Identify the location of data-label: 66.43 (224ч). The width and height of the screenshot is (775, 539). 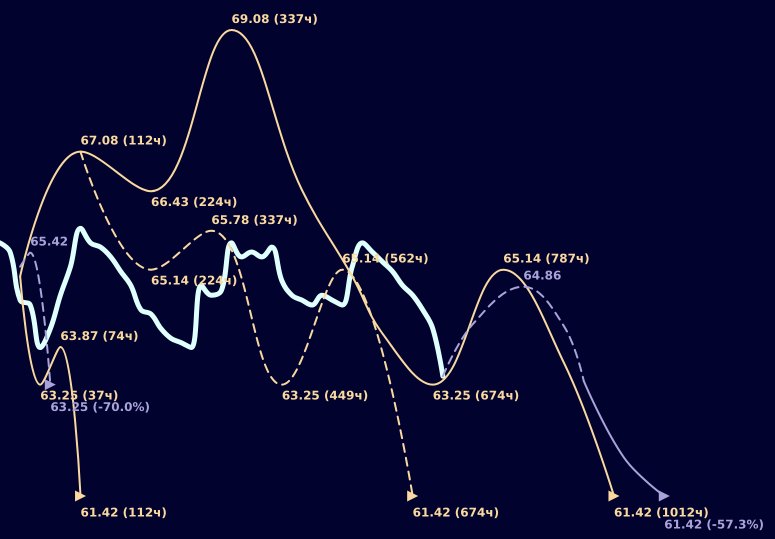
(194, 202).